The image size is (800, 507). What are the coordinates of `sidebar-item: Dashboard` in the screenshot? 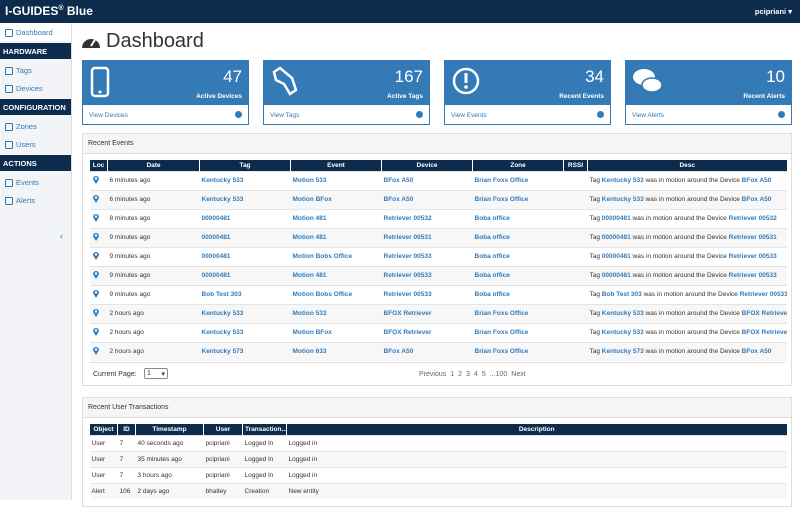 It's located at (35, 32).